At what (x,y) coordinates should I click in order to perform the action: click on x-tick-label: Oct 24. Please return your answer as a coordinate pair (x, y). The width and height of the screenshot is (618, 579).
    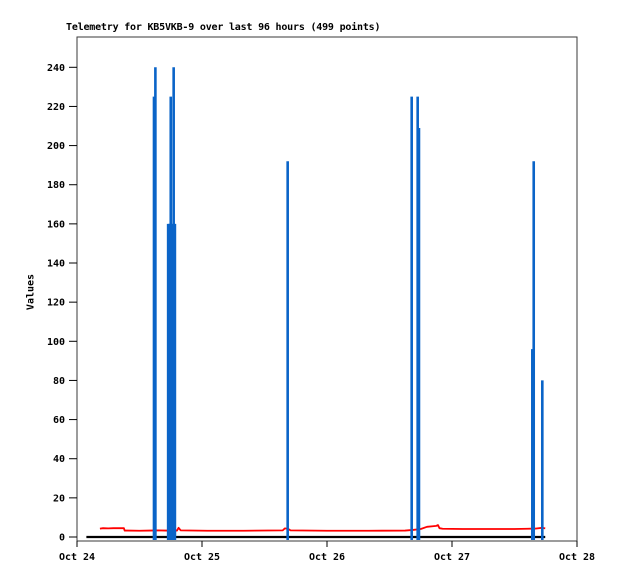
    Looking at the image, I should click on (77, 557).